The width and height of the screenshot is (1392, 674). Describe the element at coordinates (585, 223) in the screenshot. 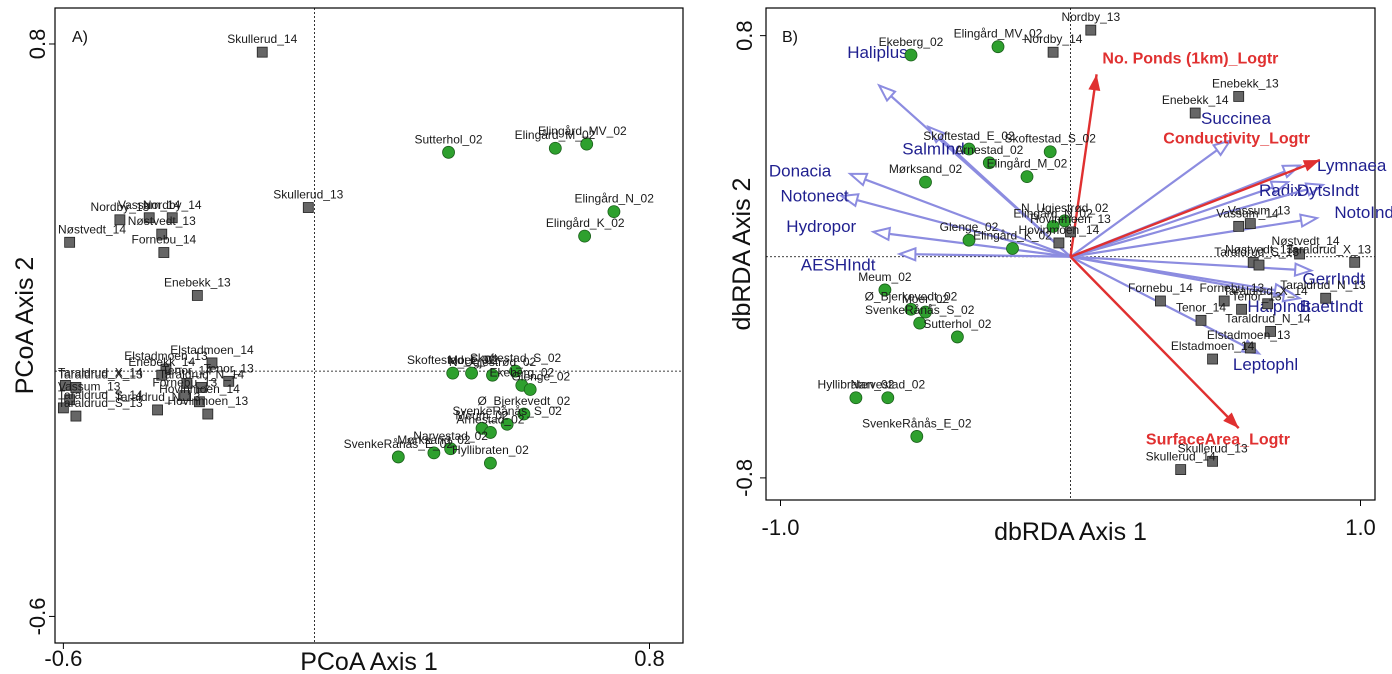

I see `point-label-eling-rd-k-02: Elingård_K_02` at that location.